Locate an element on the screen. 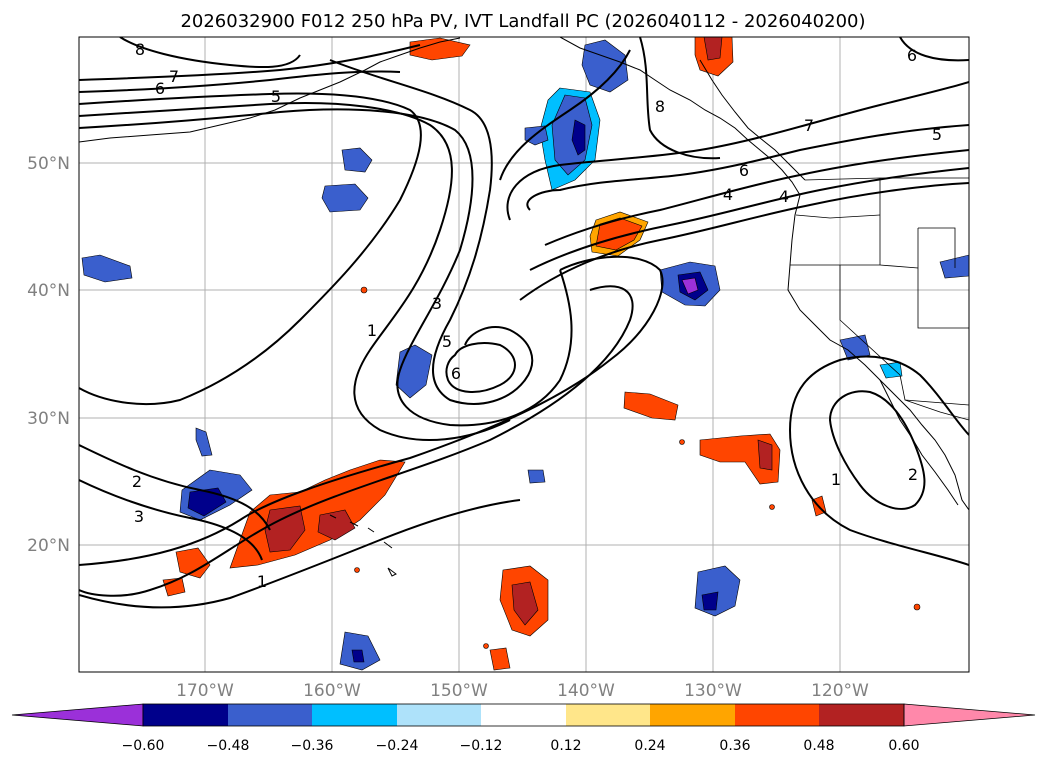  mx-border is located at coordinates (936, 410).